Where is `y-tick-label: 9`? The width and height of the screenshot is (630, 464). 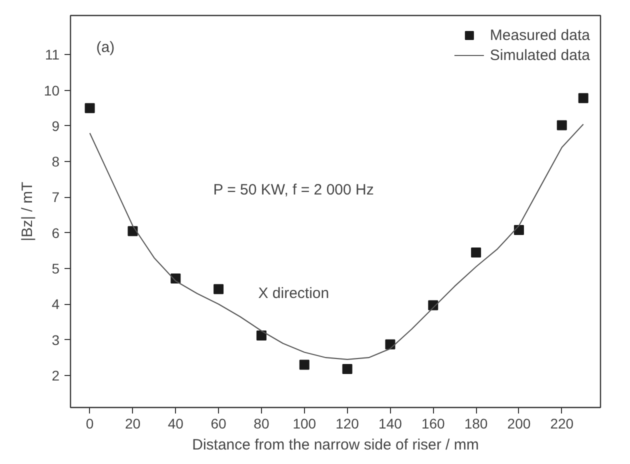
y-tick-label: 9 is located at coordinates (56, 126).